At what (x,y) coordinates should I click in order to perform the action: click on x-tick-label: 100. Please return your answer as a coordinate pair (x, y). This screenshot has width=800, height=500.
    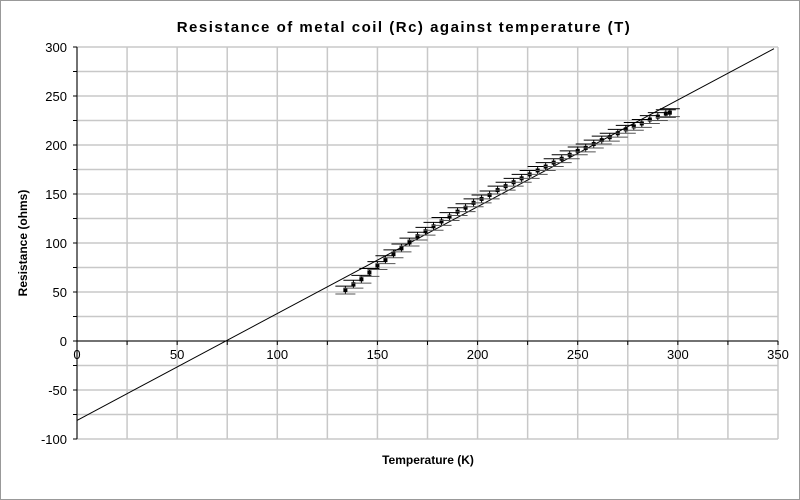
    Looking at the image, I should click on (277, 354).